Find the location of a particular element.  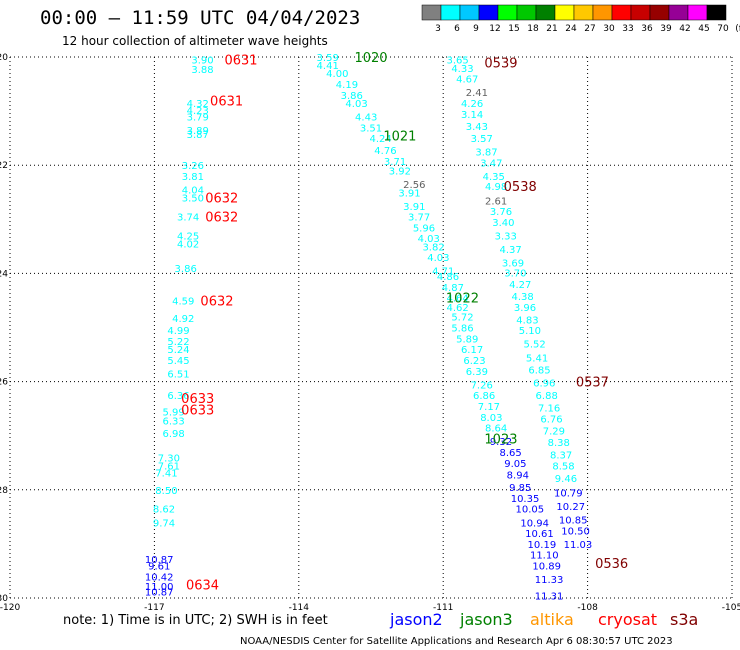

swh-value-label: 10.50 is located at coordinates (575, 531).